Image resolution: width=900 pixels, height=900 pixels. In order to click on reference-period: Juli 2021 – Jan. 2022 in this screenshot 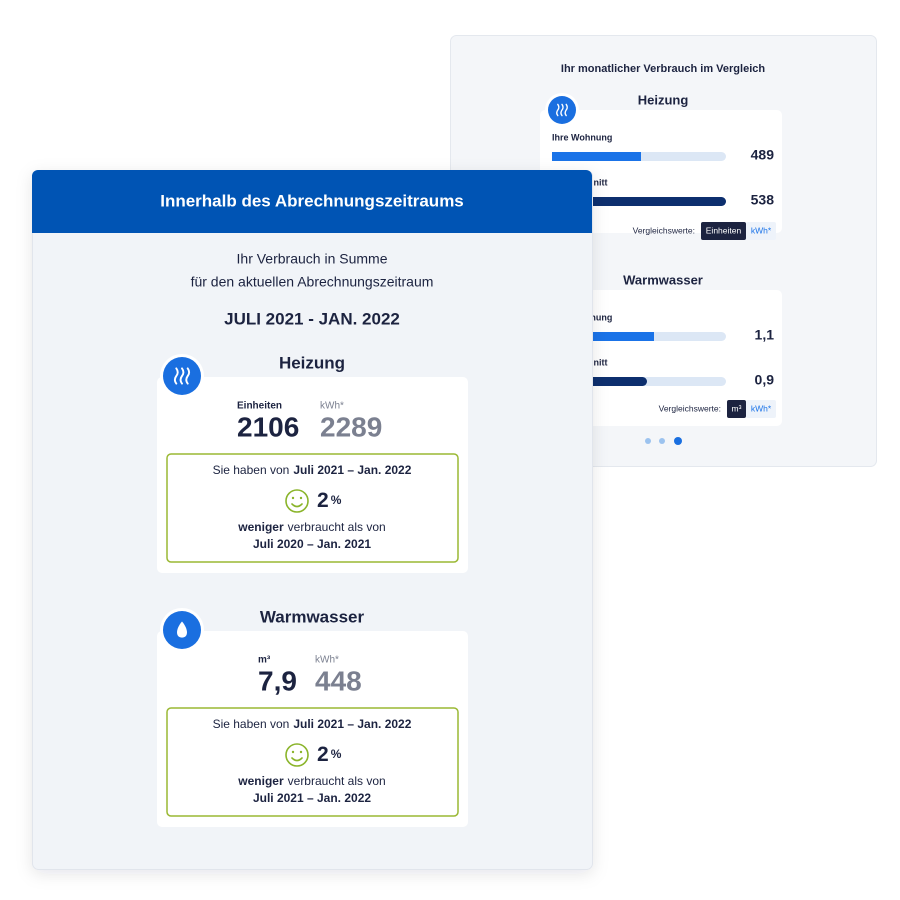, I will do `click(312, 798)`.